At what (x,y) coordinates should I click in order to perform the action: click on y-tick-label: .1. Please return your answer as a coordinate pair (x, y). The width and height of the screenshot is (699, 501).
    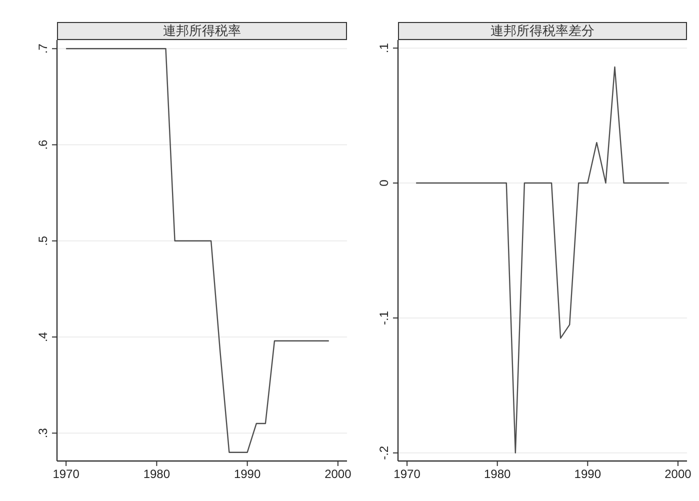
    Looking at the image, I should click on (384, 48).